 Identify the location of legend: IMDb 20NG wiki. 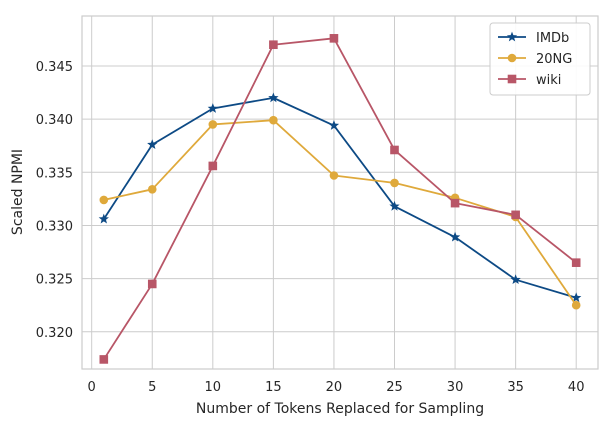
(540, 59).